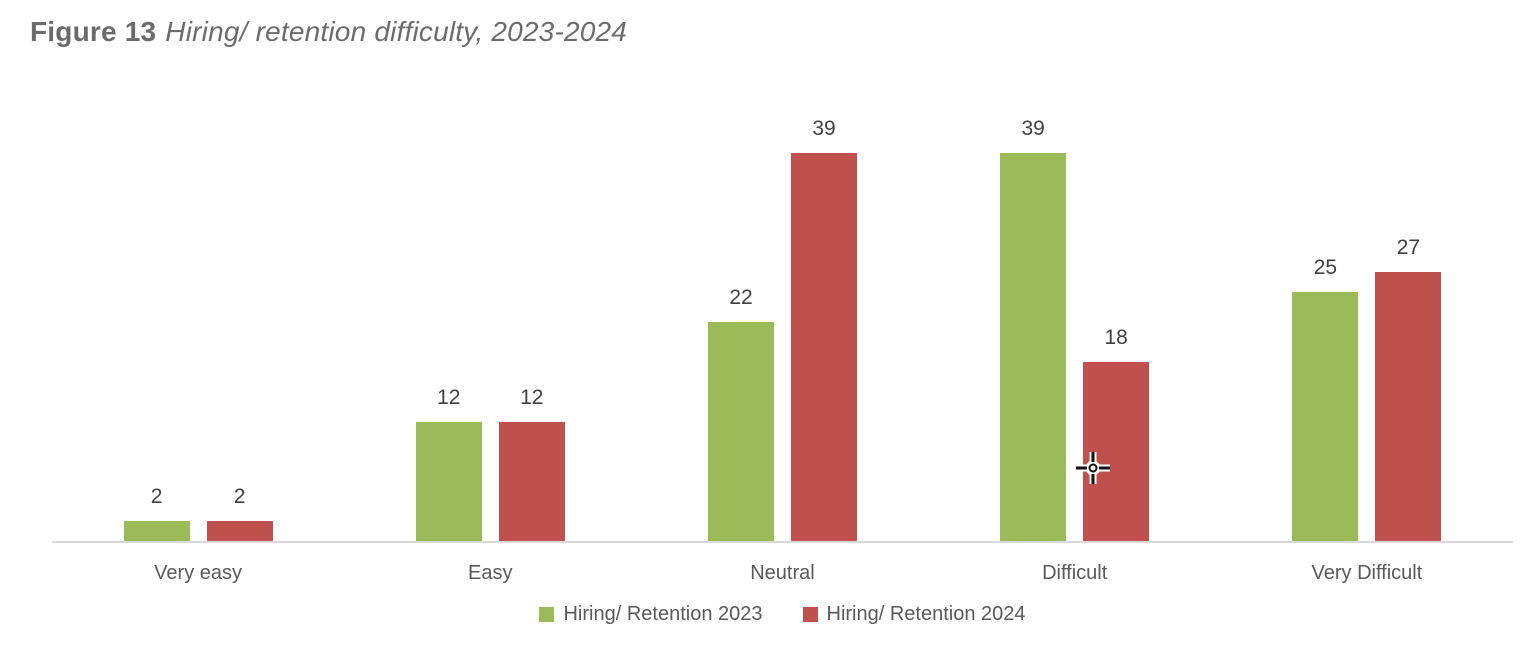  What do you see at coordinates (1093, 468) in the screenshot?
I see `crosshair-cursor` at bounding box center [1093, 468].